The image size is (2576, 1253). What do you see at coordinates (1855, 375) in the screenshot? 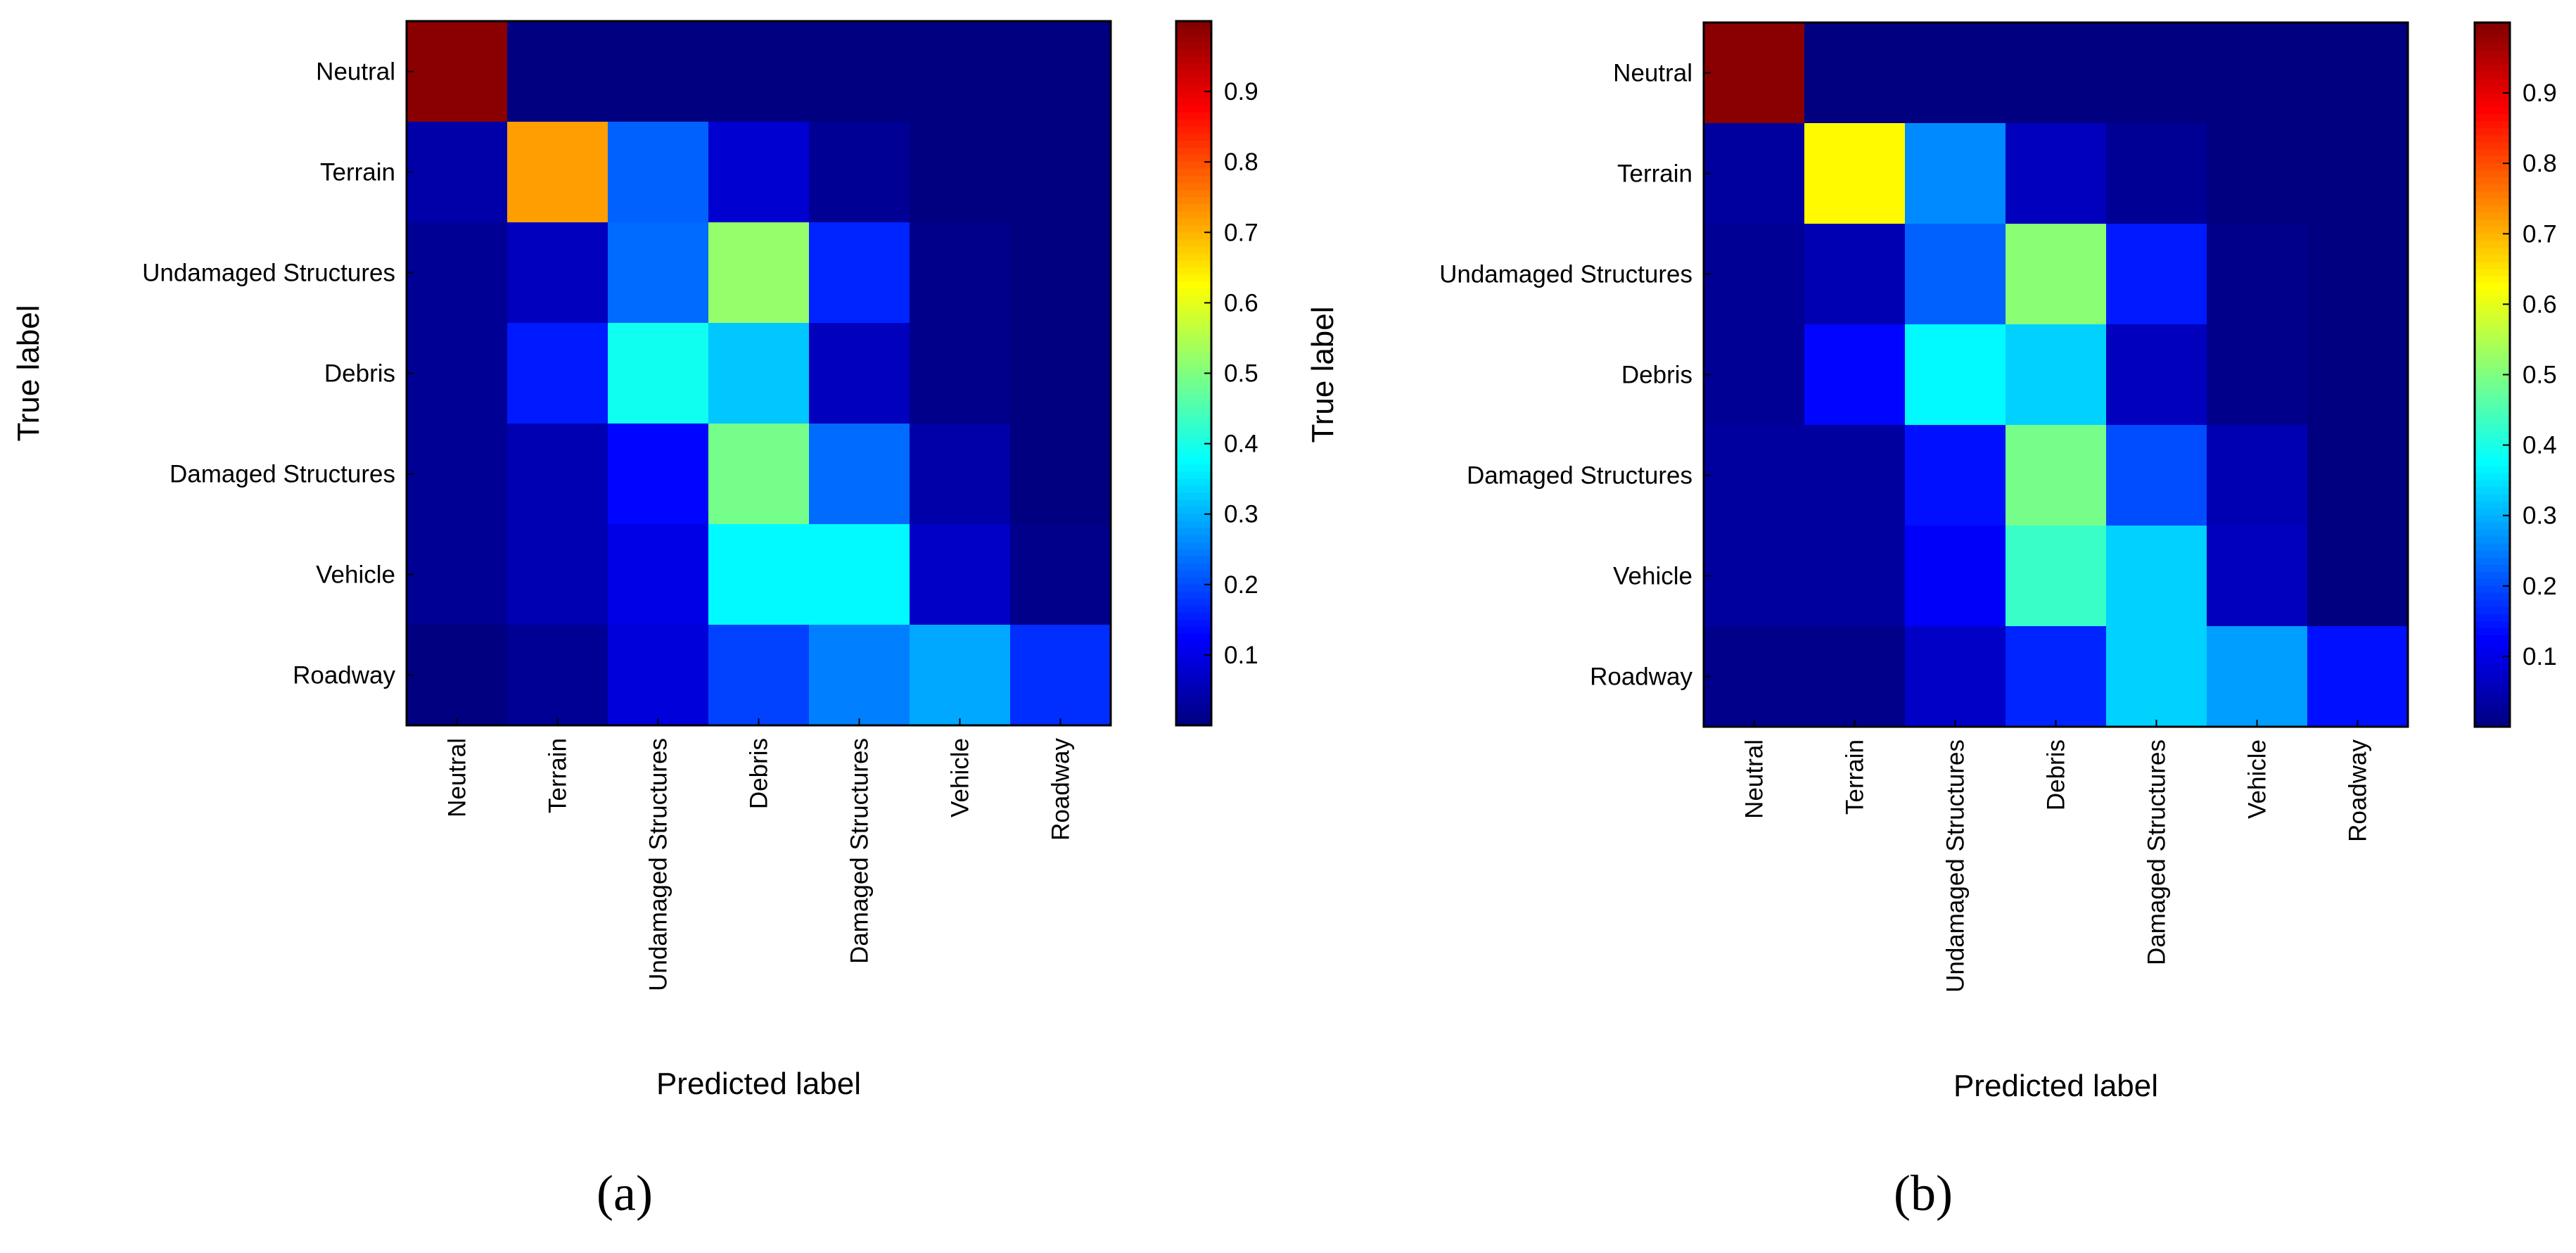
I see `heatmap-cell-b-r3-c1` at bounding box center [1855, 375].